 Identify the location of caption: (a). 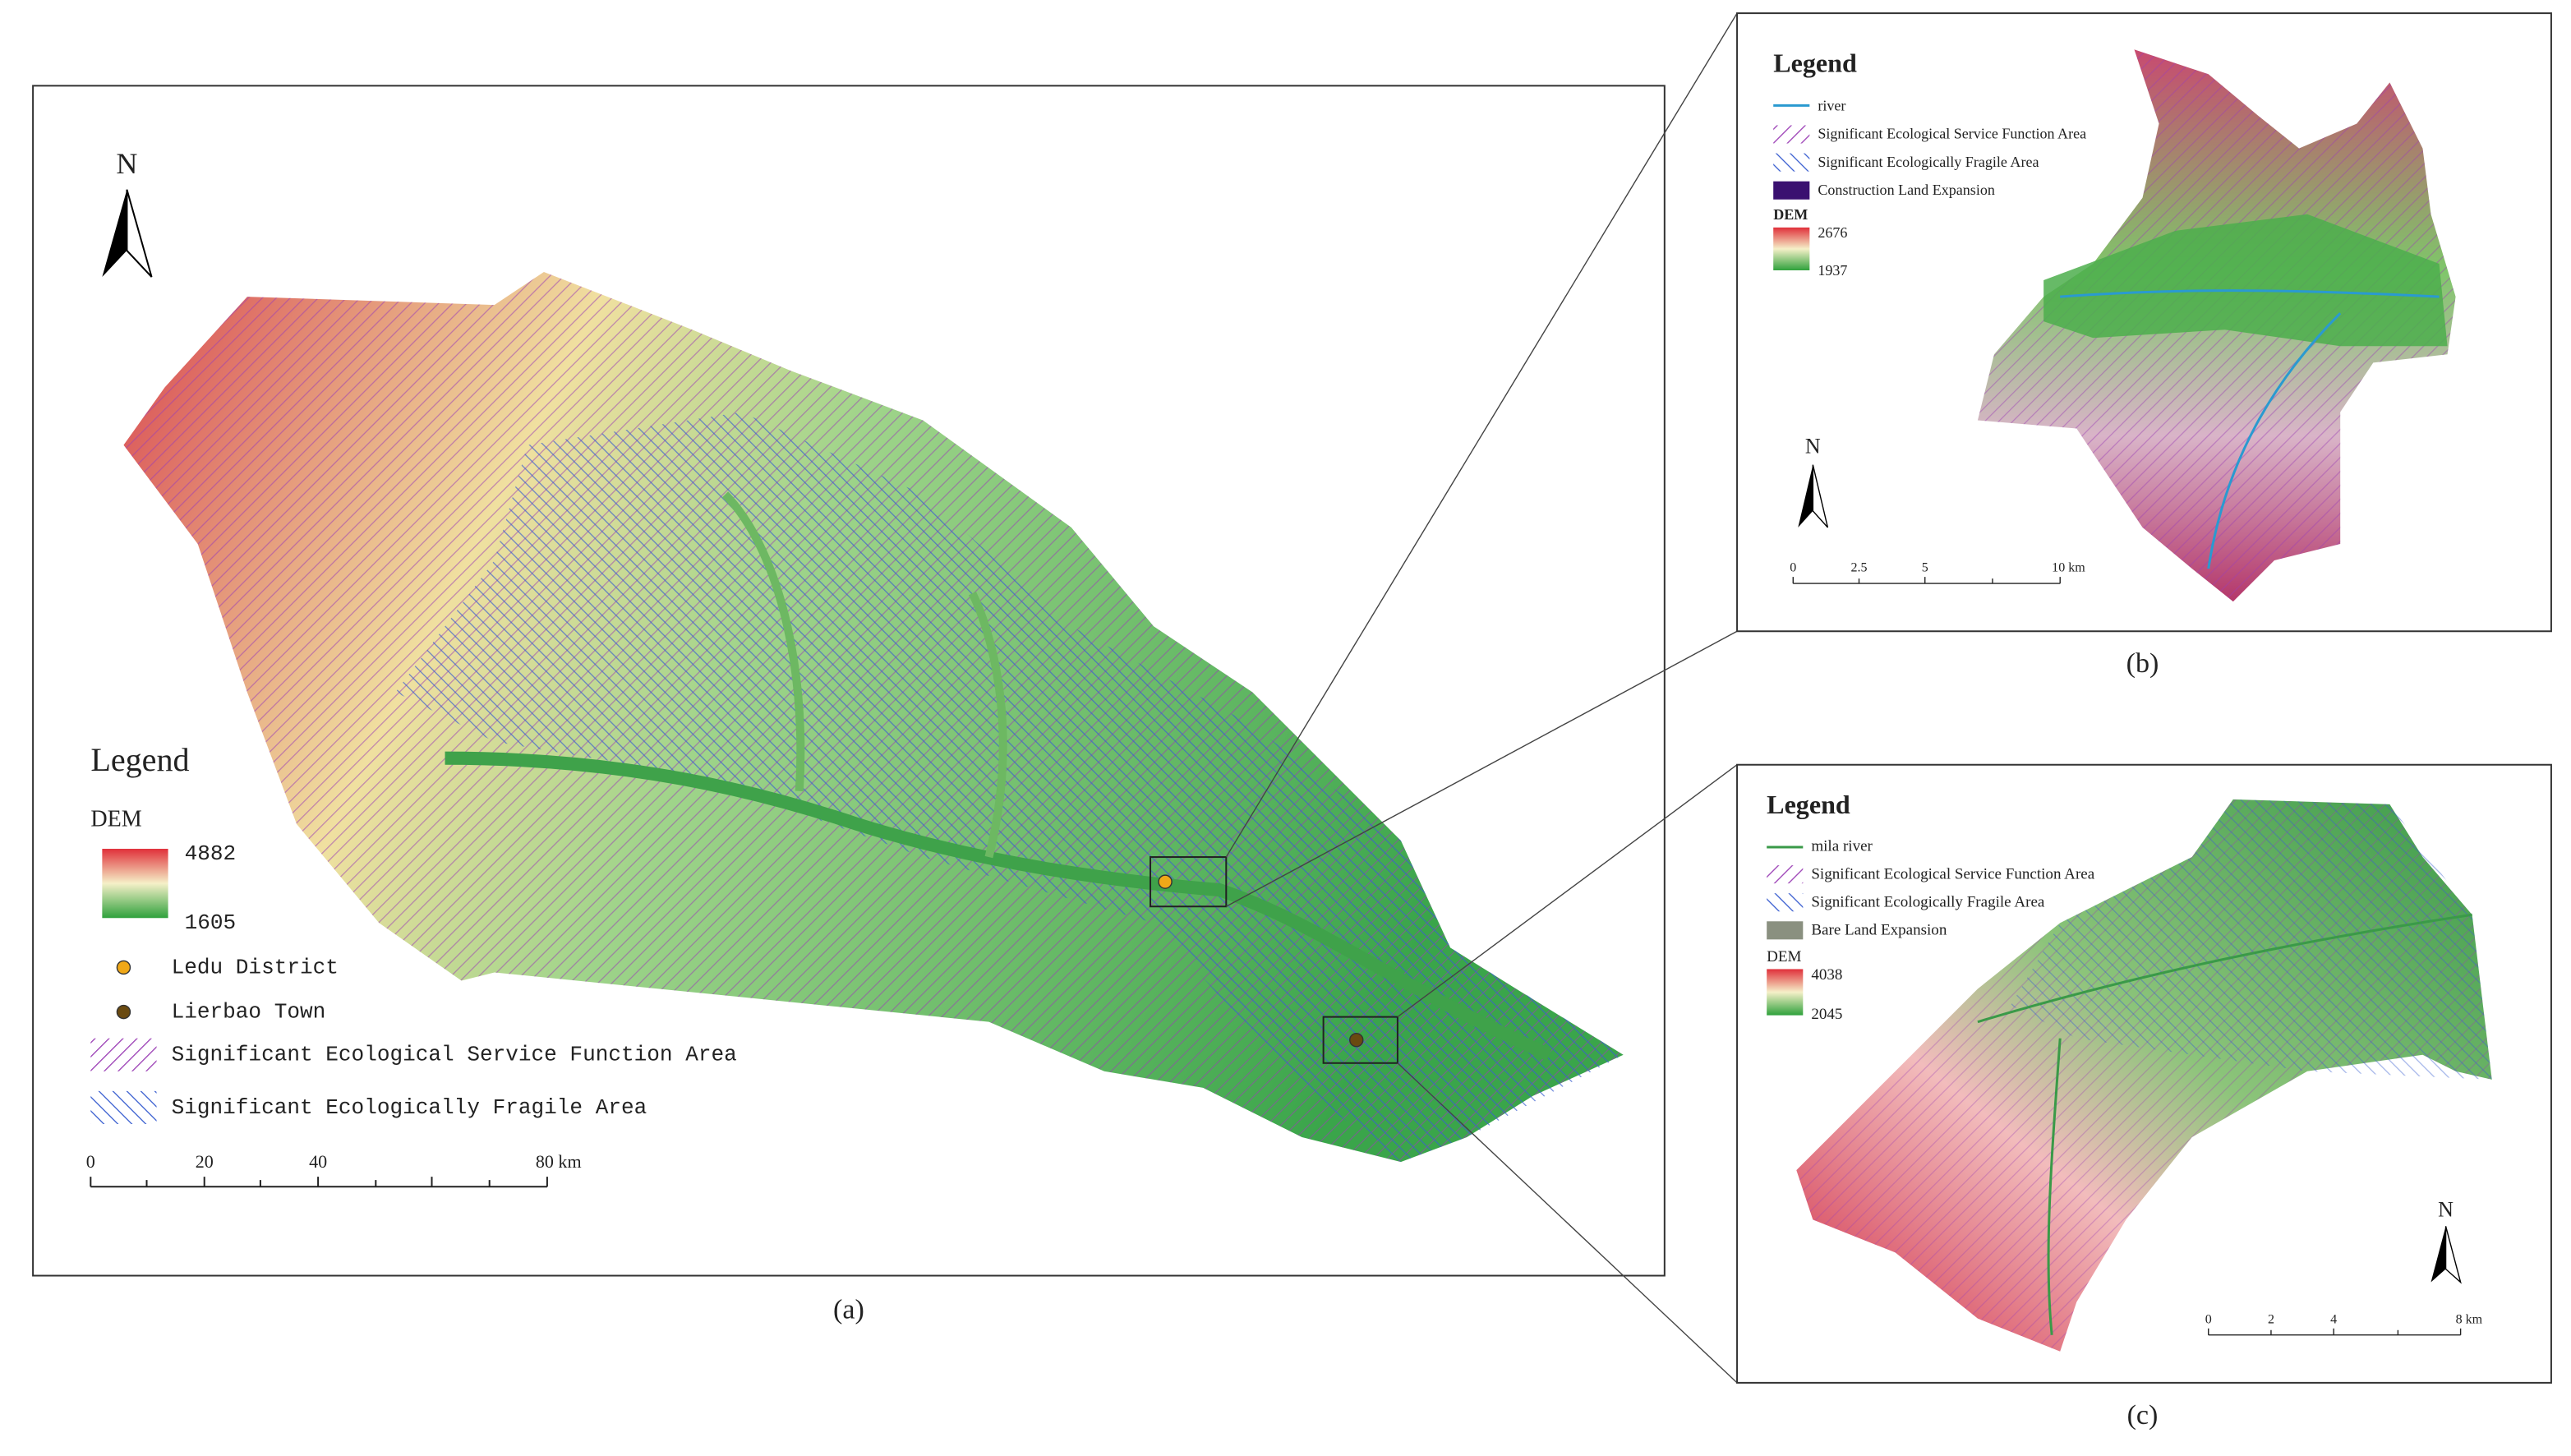
(848, 1309).